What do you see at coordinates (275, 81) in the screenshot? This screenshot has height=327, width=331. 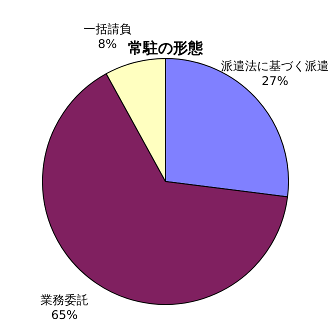 I see `data-label: 27%` at bounding box center [275, 81].